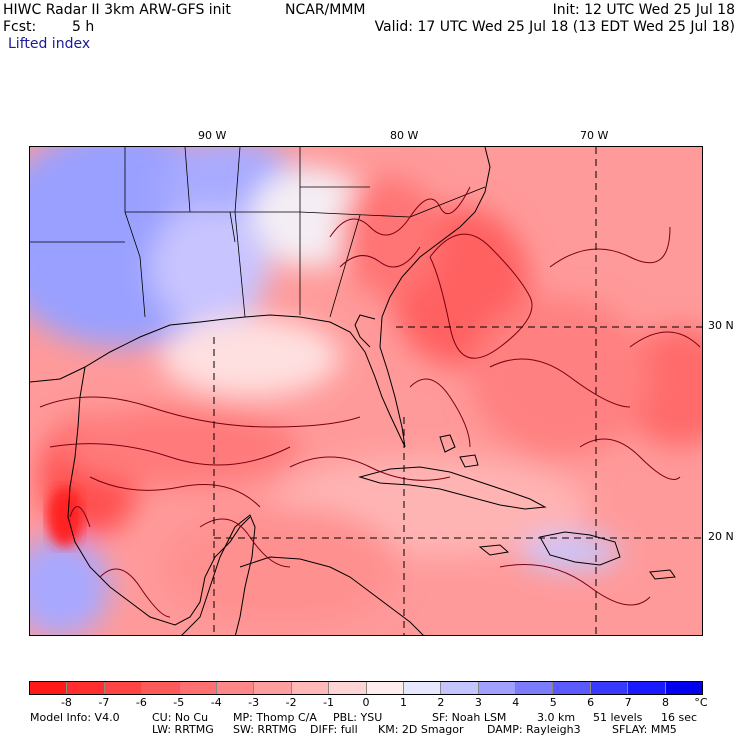 The height and width of the screenshot is (740, 740). I want to click on footer-levels: 51 levels, so click(618, 717).